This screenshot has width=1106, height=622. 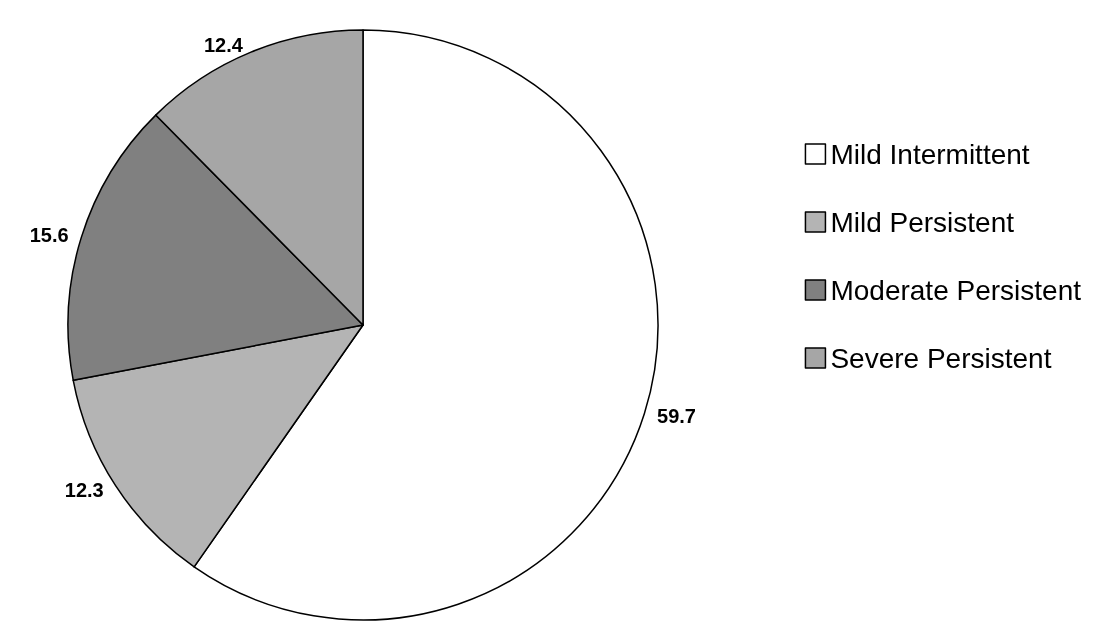 What do you see at coordinates (941, 358) in the screenshot?
I see `legend-label: Severe Persistent` at bounding box center [941, 358].